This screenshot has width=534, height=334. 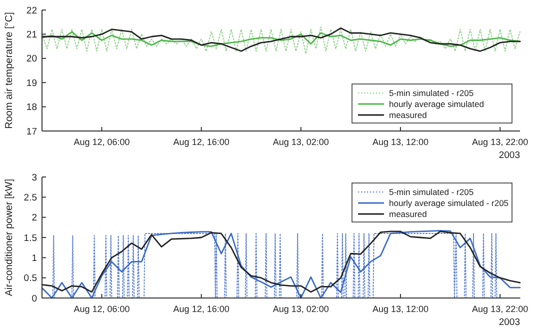 I want to click on legend-label: hourly average simulated - r205, so click(x=449, y=203).